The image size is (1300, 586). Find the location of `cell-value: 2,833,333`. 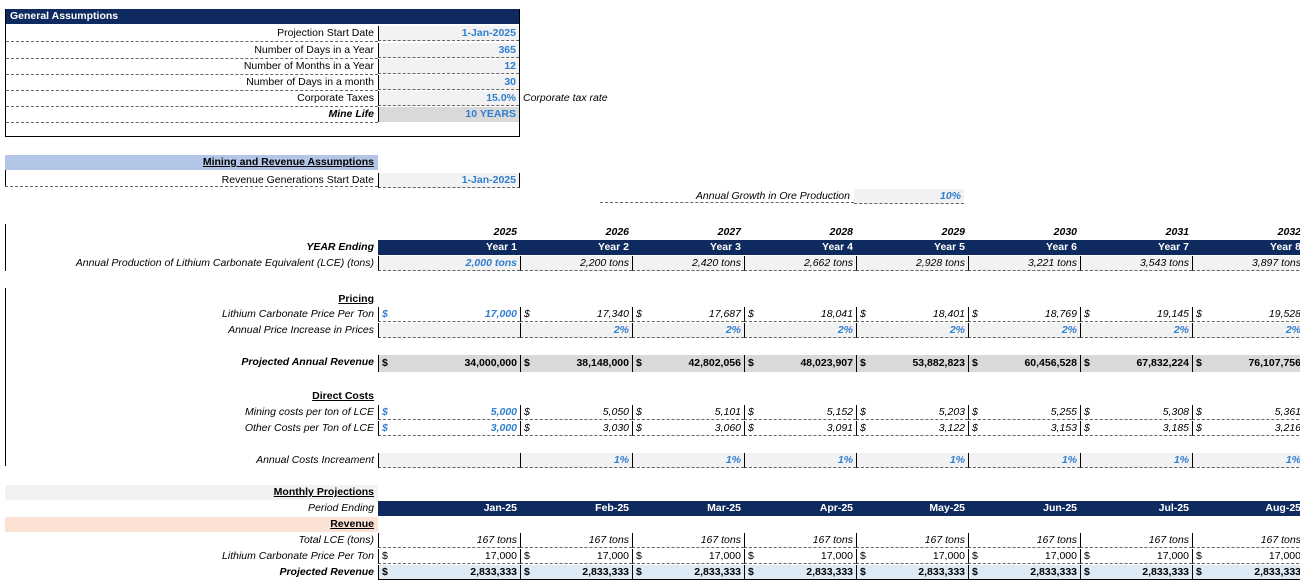

cell-value: 2,833,333 is located at coordinates (493, 572).